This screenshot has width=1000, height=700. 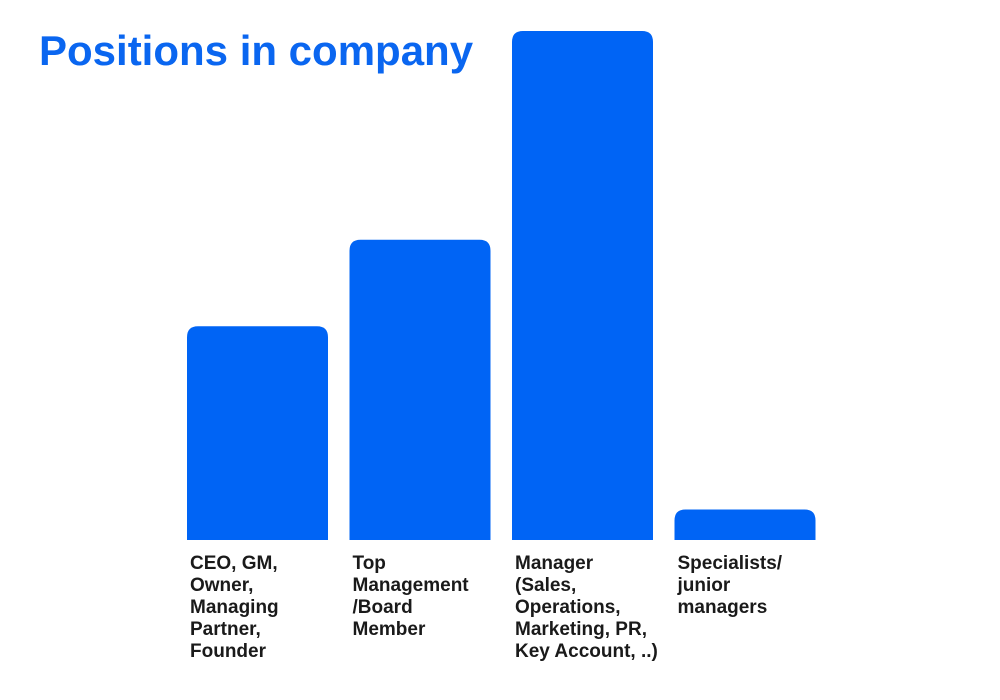 I want to click on category-label-line: Top, so click(x=369, y=563).